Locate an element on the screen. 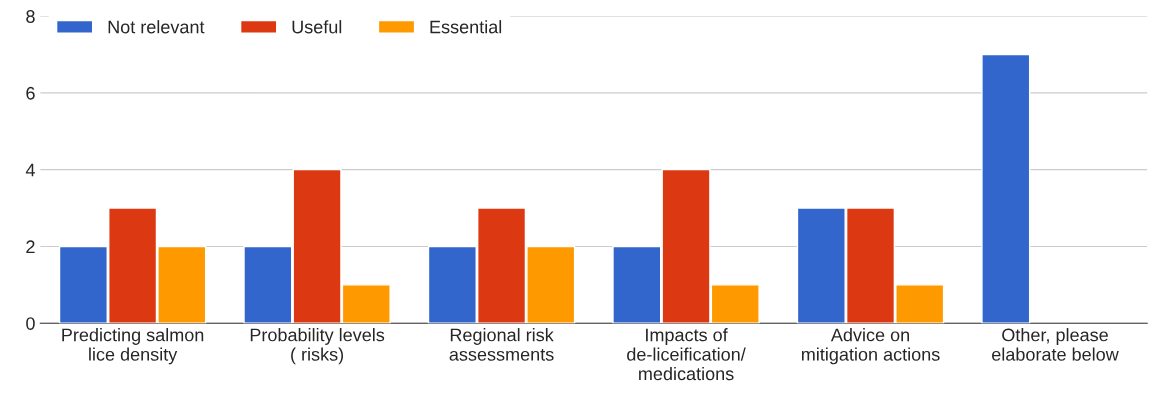 The image size is (1153, 404). legend-label: Useful is located at coordinates (317, 27).